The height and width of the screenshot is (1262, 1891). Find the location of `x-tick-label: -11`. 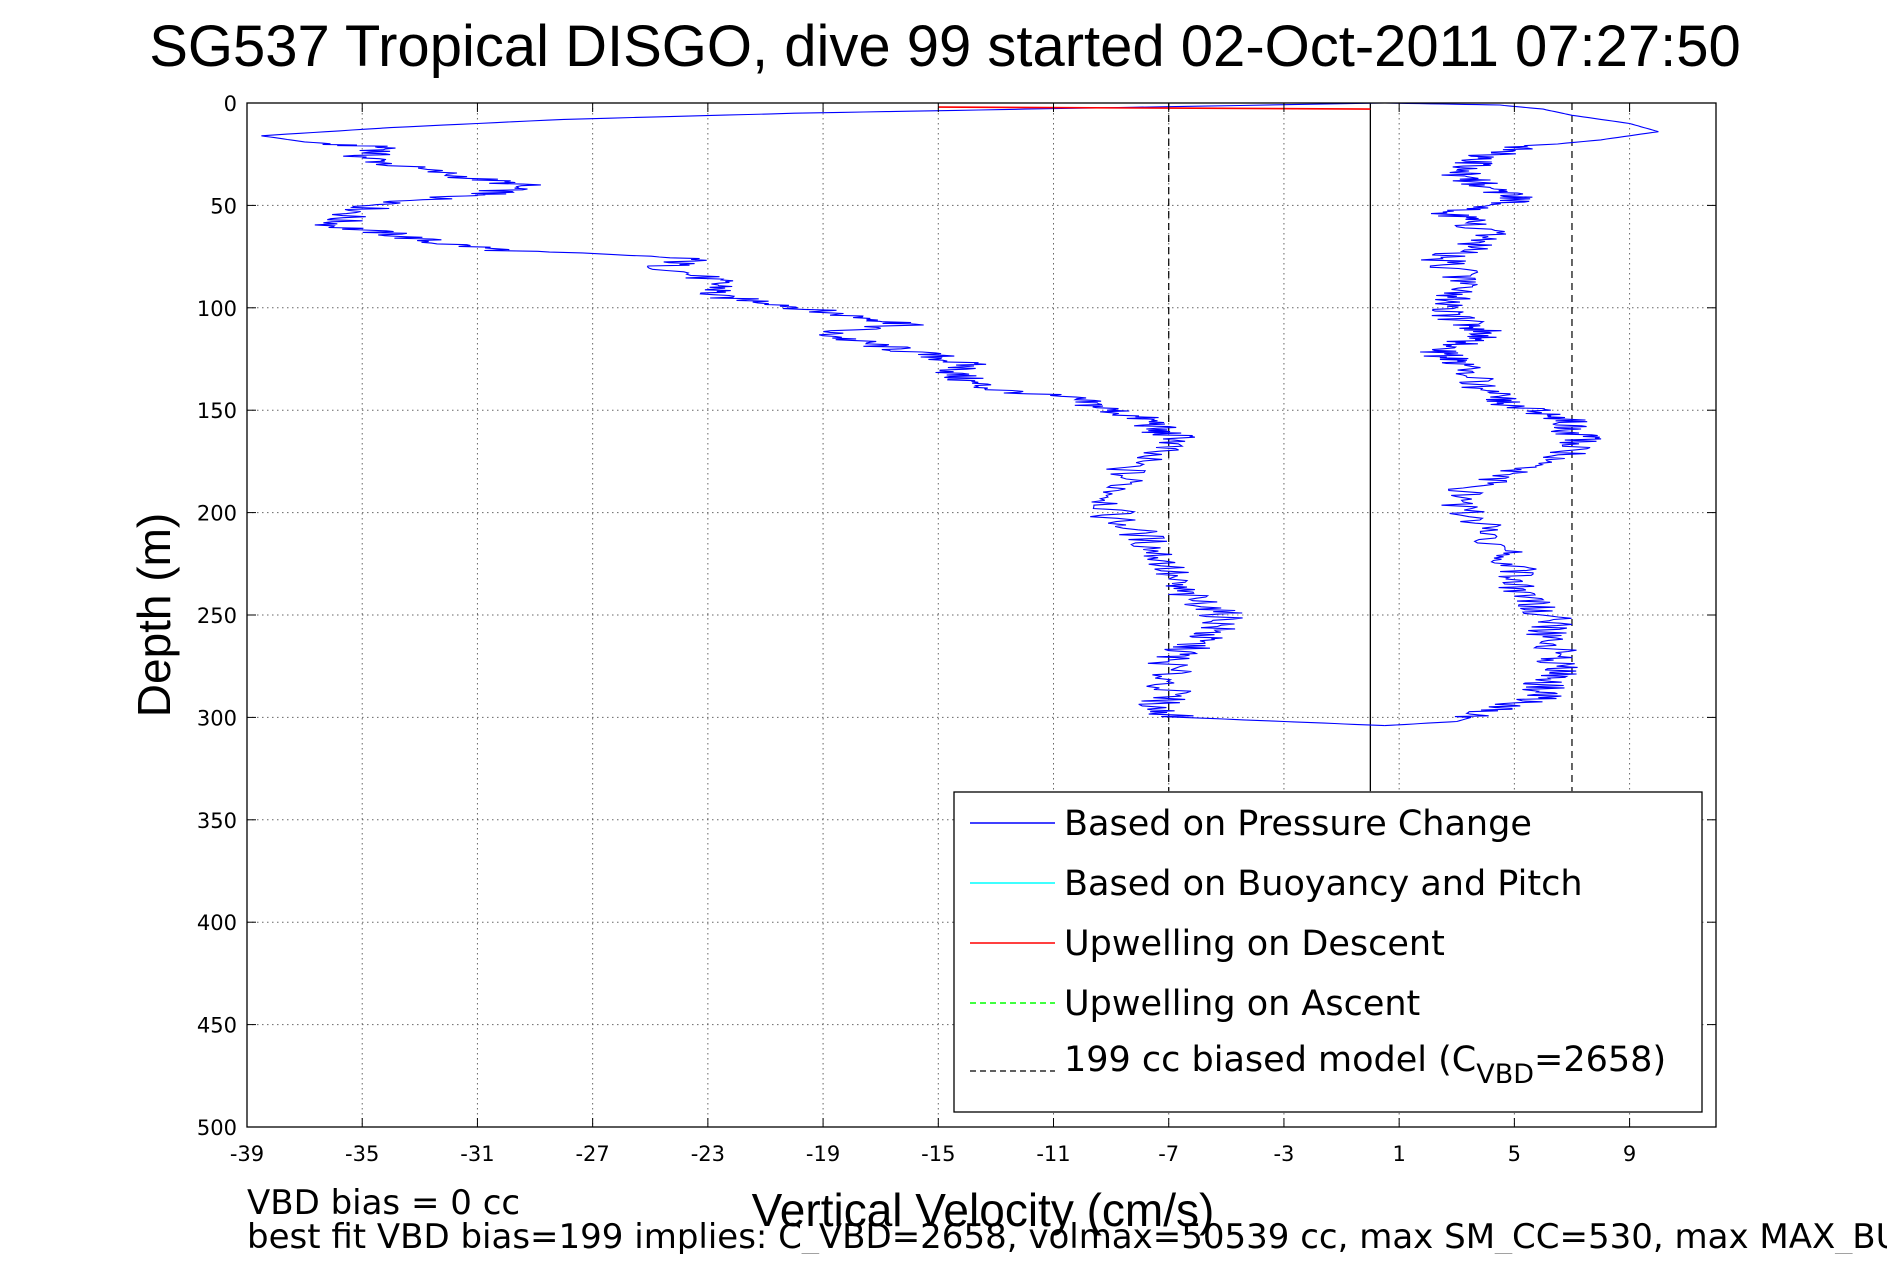

x-tick-label: -11 is located at coordinates (1053, 1154).